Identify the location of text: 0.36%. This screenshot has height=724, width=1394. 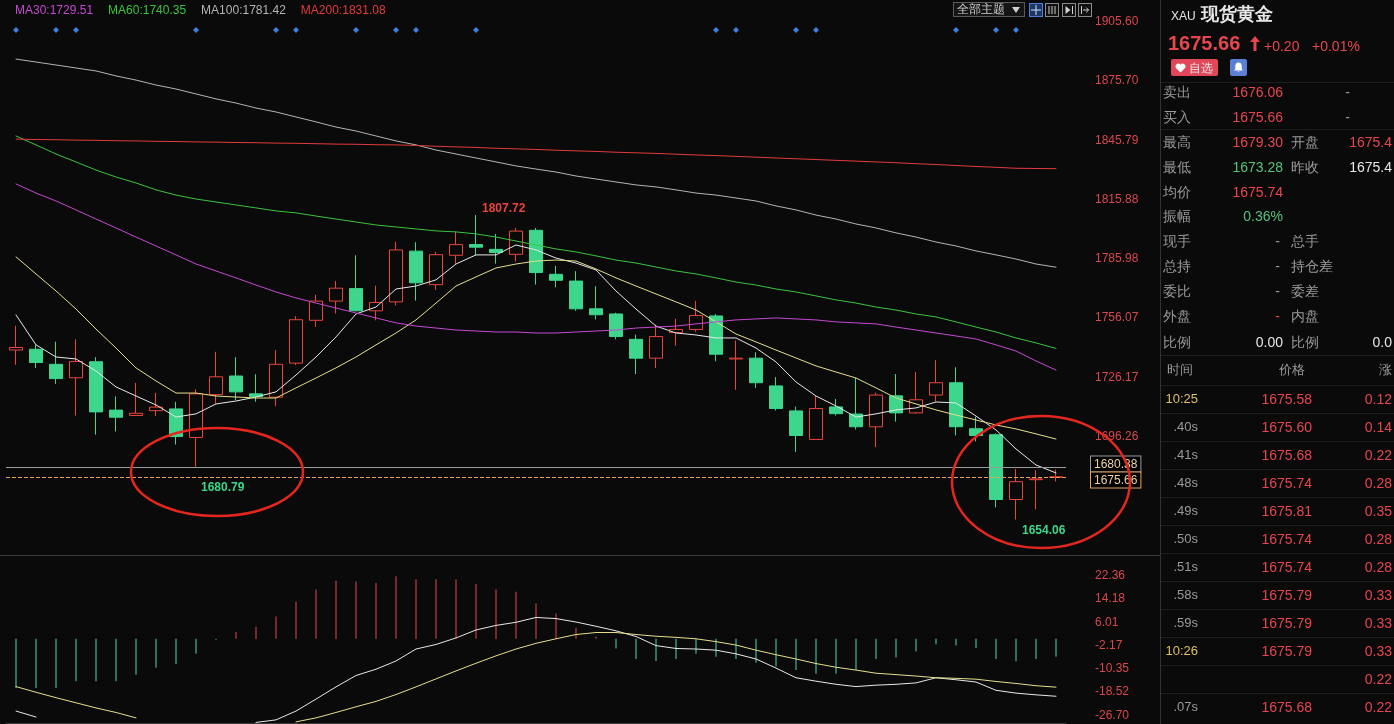
(1263, 216).